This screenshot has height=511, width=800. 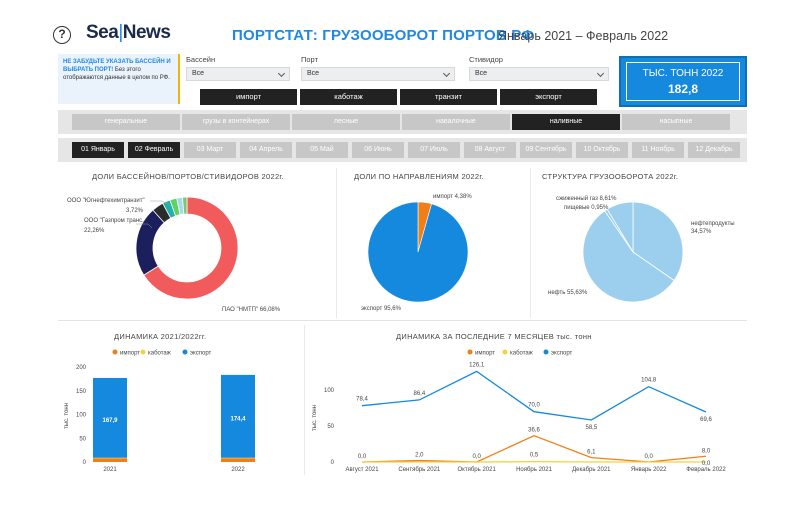 I want to click on bar-экспорт-2021, so click(x=110, y=417).